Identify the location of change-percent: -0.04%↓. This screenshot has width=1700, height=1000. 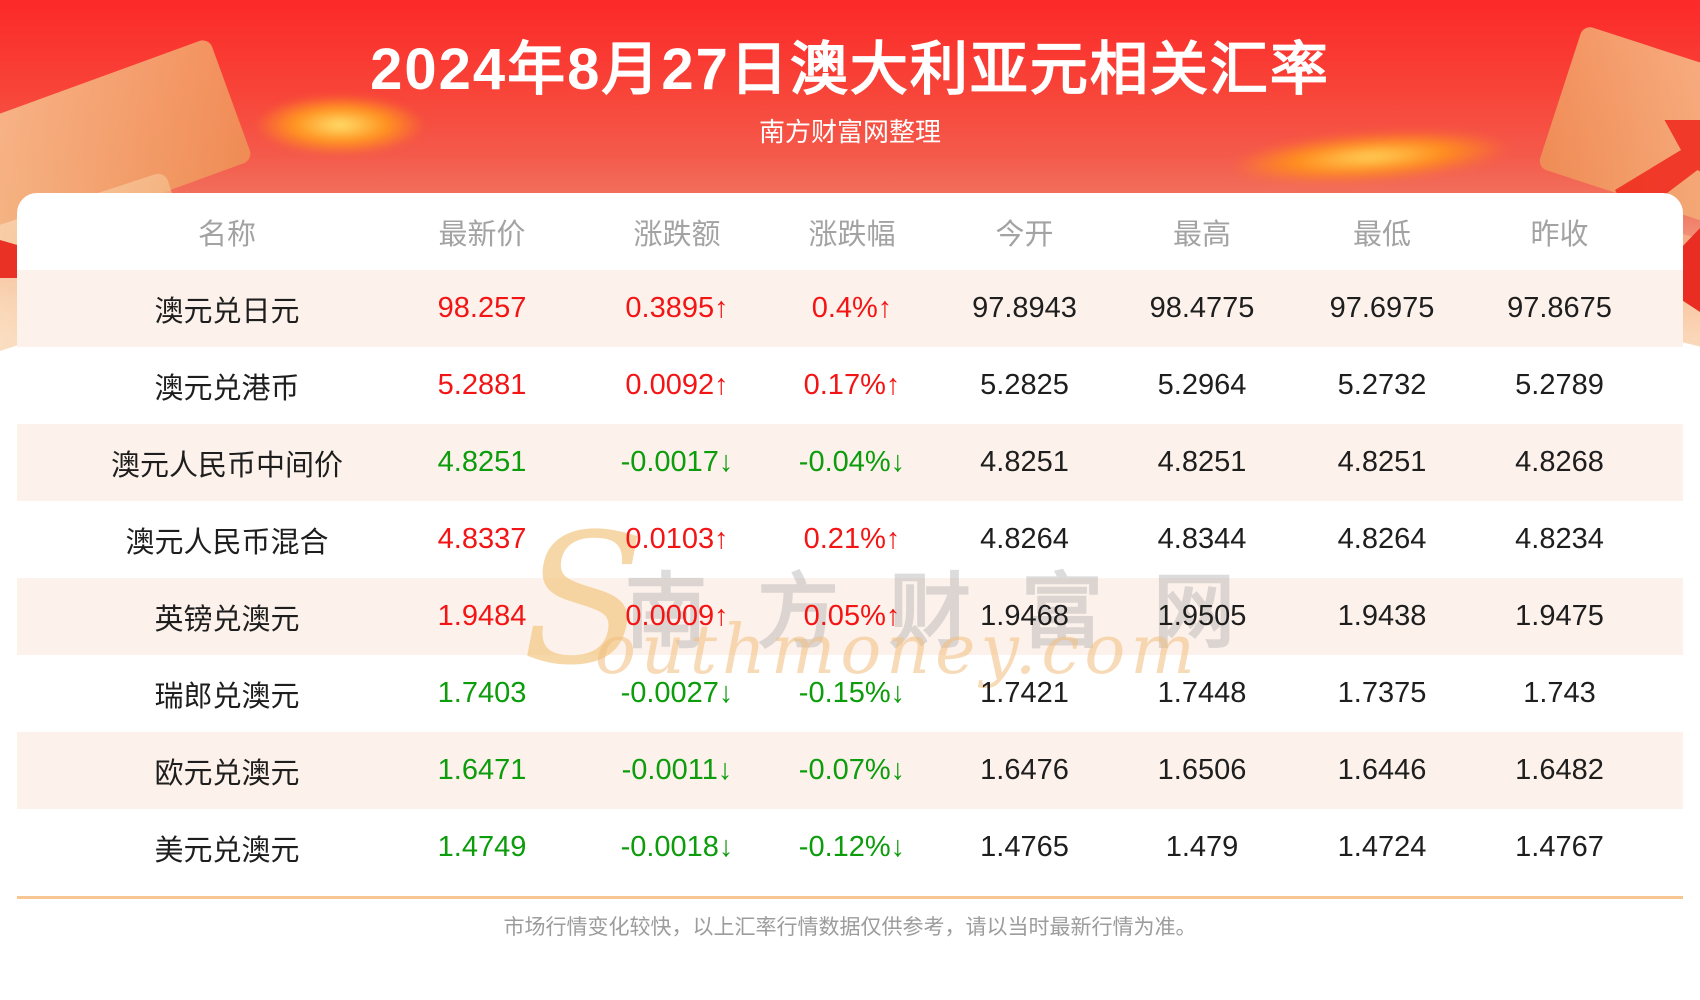
(852, 462).